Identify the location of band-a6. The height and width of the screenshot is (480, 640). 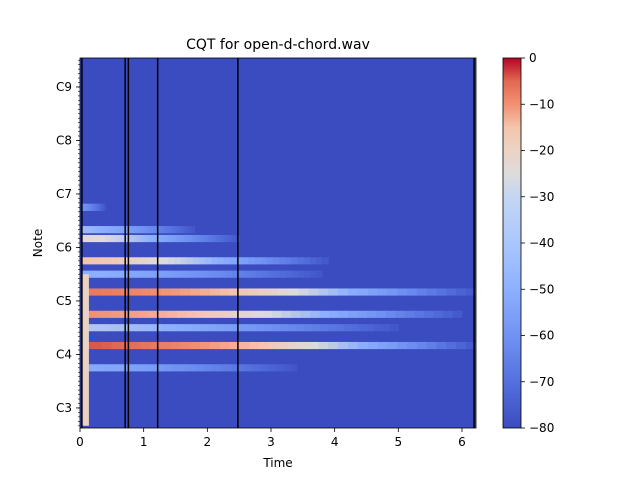
(93, 207).